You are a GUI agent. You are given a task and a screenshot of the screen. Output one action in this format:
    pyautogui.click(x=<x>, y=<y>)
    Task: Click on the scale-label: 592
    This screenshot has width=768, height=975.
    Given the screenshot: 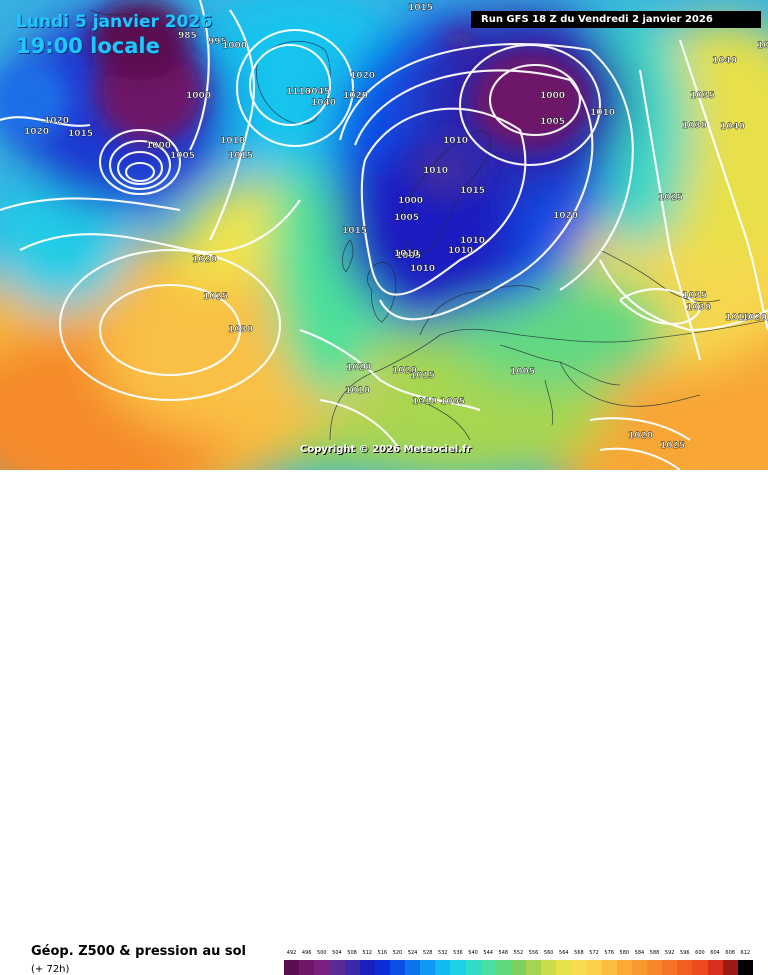 What is the action you would take?
    pyautogui.click(x=669, y=953)
    